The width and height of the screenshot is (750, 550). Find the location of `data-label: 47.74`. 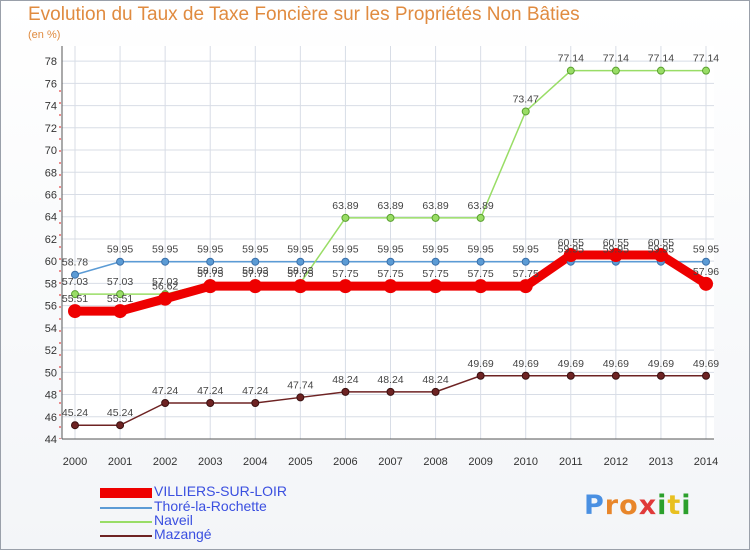

data-label: 47.74 is located at coordinates (300, 385).